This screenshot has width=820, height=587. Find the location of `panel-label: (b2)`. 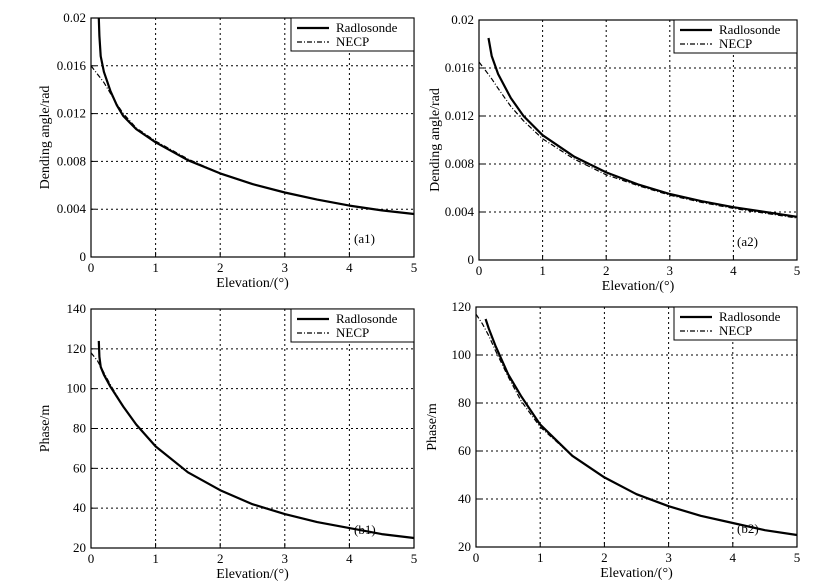

panel-label: (b2) is located at coordinates (748, 528).